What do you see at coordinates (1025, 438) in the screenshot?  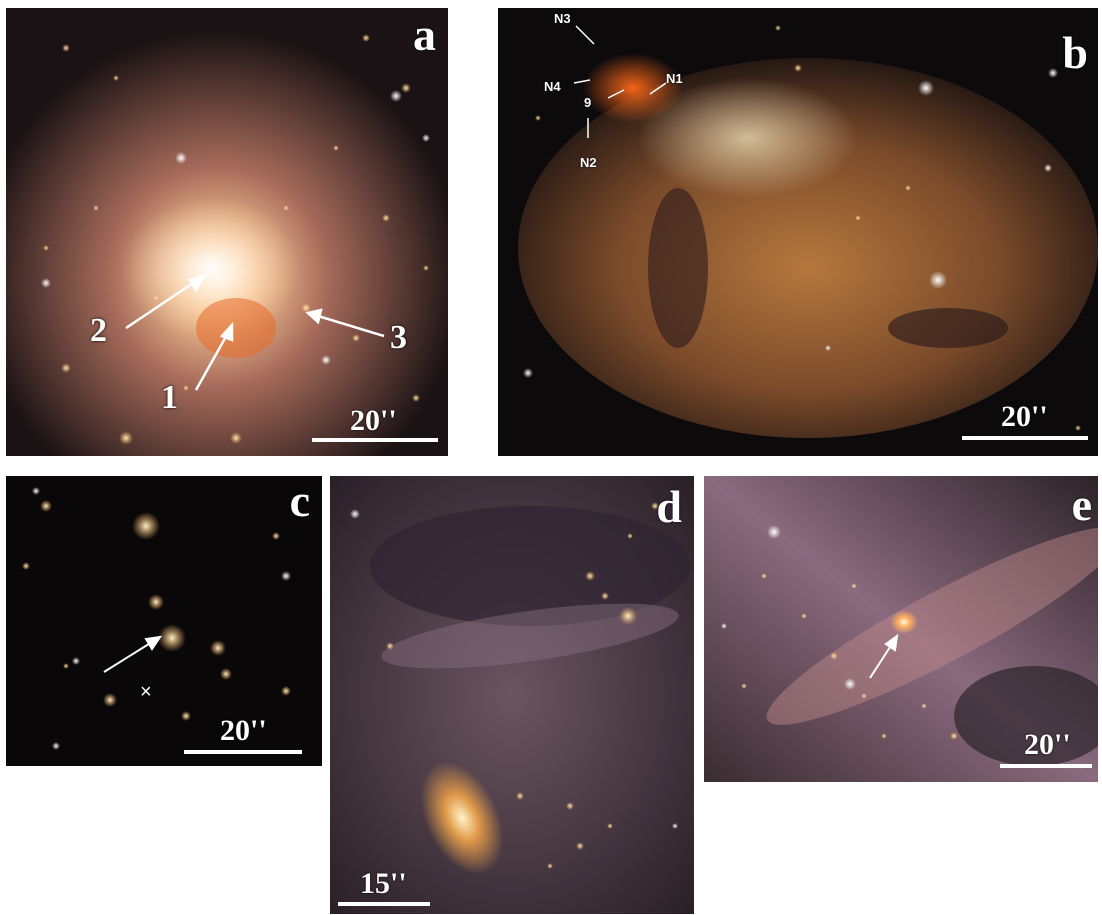 I see `panel-b-scale-bar` at bounding box center [1025, 438].